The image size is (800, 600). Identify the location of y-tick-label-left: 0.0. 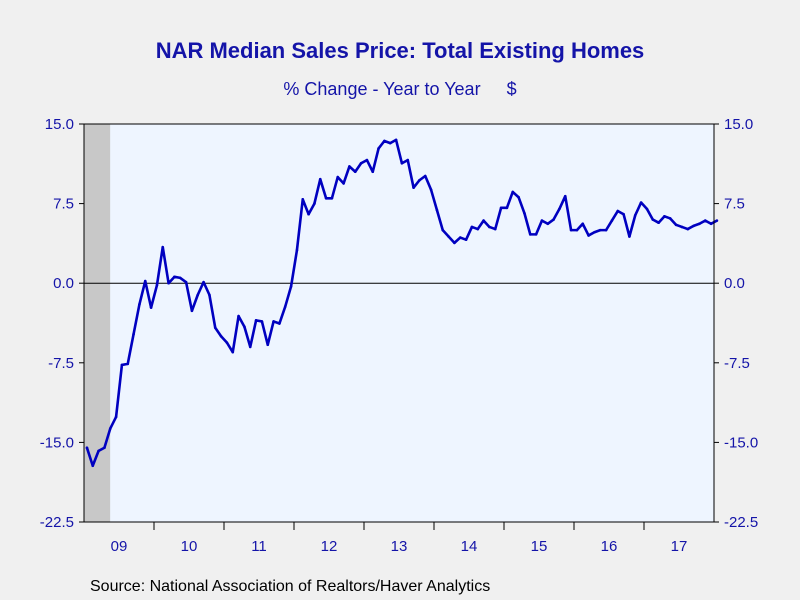
(63, 283).